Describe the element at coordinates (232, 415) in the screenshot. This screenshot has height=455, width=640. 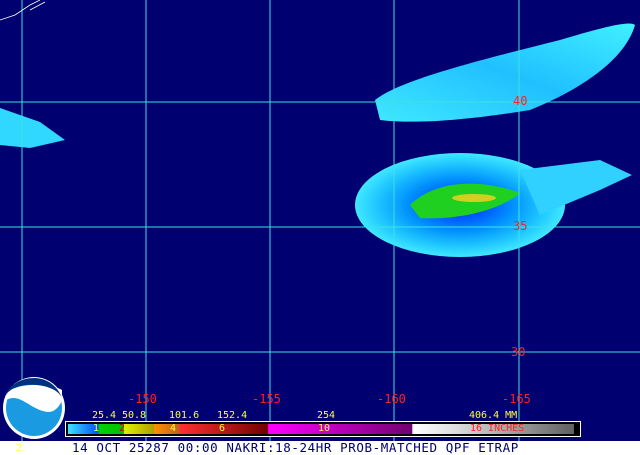
I see `legend-mm-152: 152.4` at that location.